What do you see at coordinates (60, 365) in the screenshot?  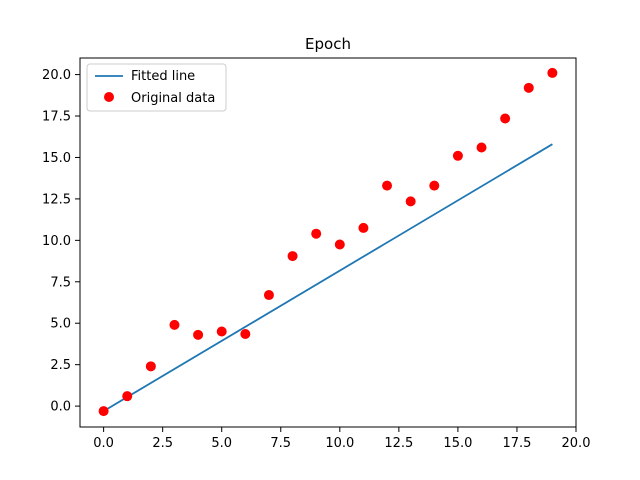 I see `y-tick-label: 2.5` at bounding box center [60, 365].